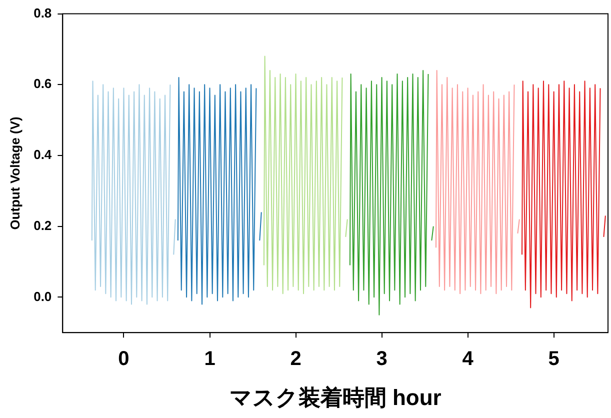 Image resolution: width=611 pixels, height=418 pixels. Describe the element at coordinates (43, 12) in the screenshot. I see `y-tick-label: 0.8` at that location.